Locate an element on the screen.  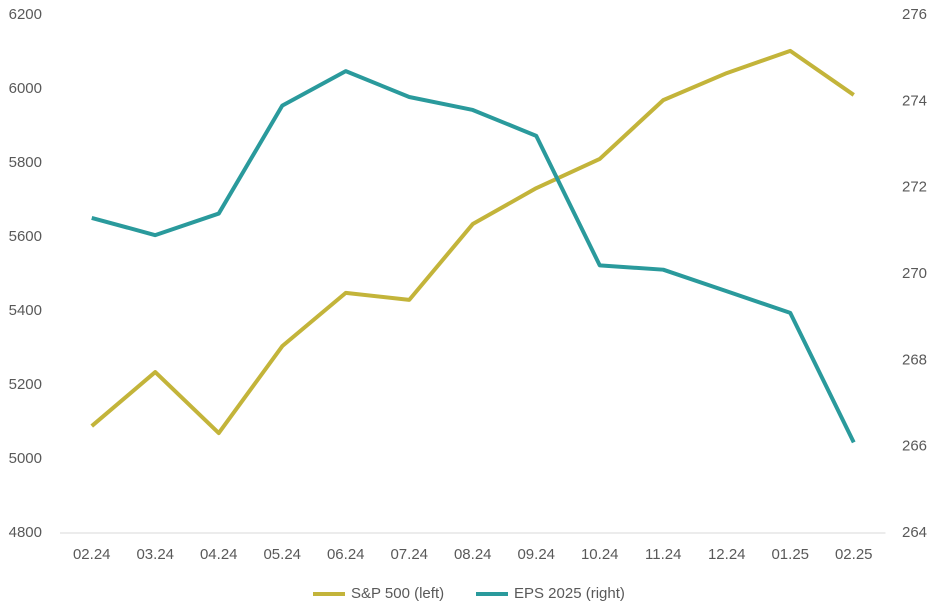
x-tick-label: 05.24 is located at coordinates (282, 554).